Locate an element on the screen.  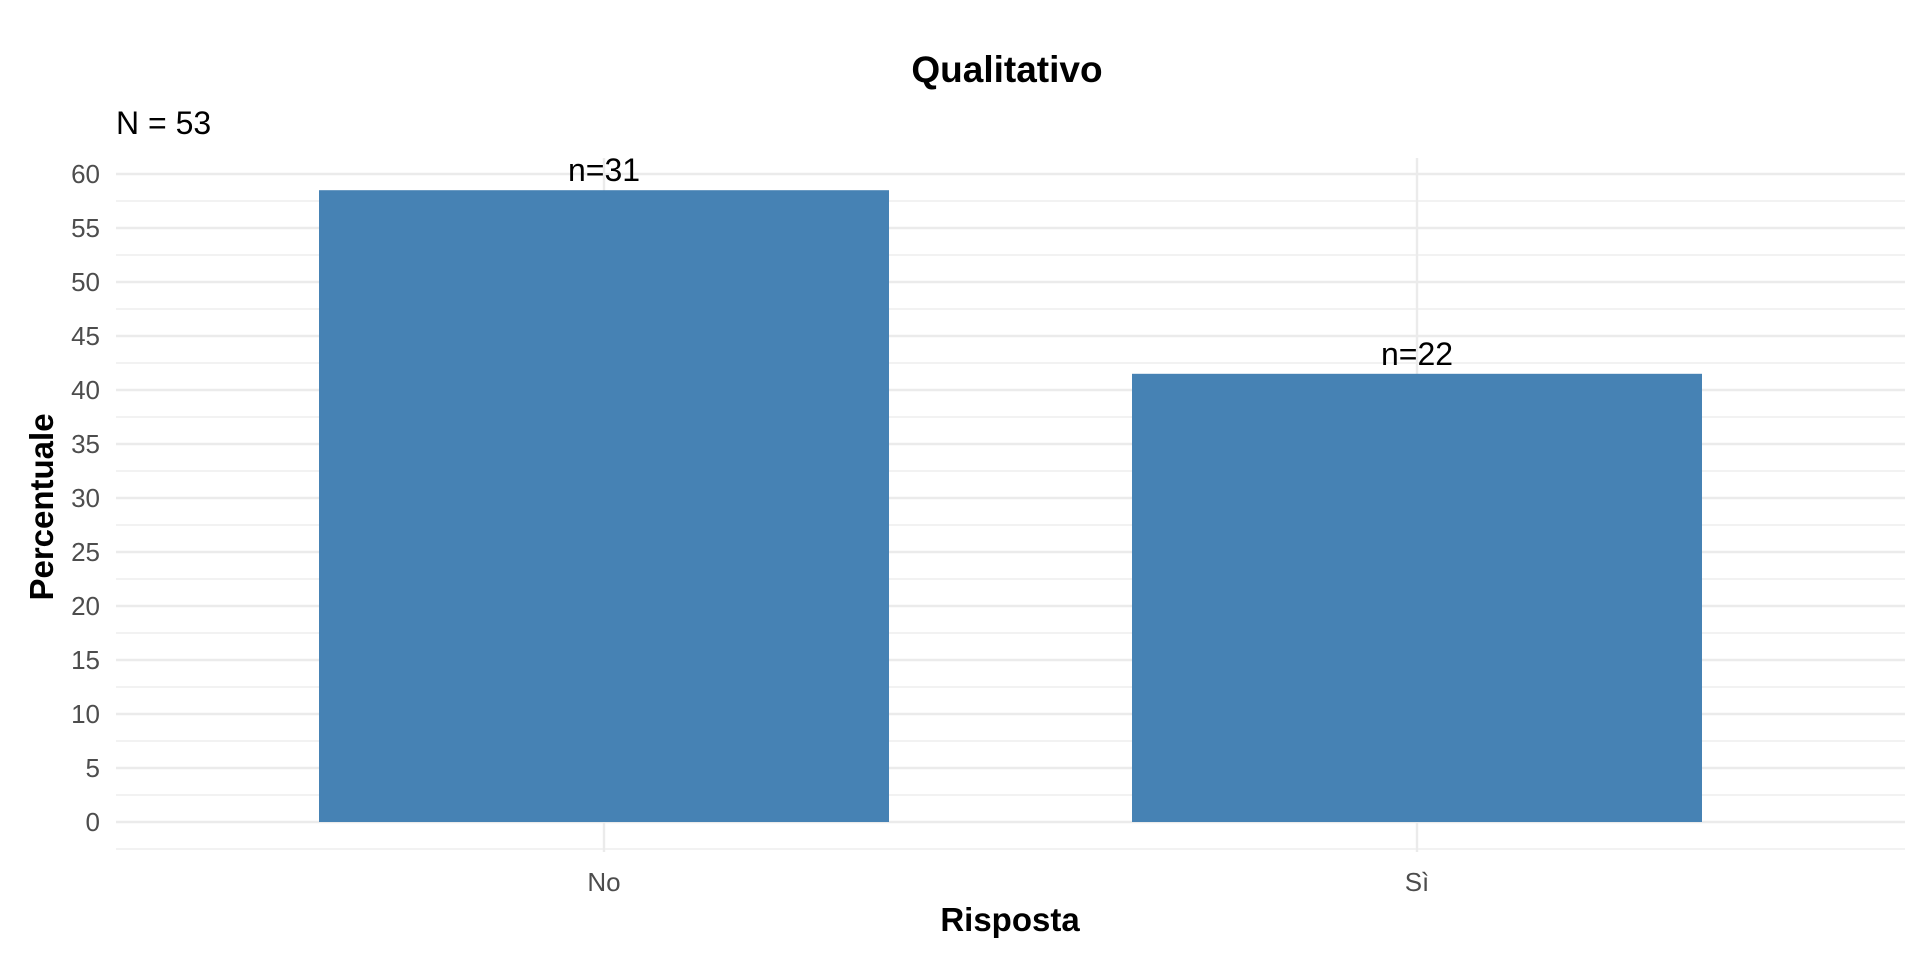
bar-data-label: n=31 is located at coordinates (604, 170).